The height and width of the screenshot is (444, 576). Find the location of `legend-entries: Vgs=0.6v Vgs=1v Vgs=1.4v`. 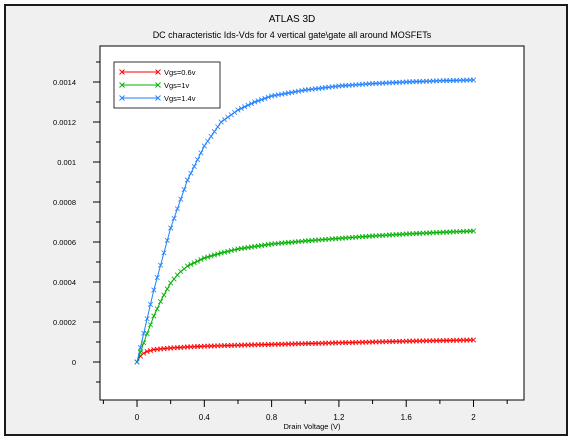

legend-entries: Vgs=0.6v Vgs=1v Vgs=1.4v is located at coordinates (157, 85).